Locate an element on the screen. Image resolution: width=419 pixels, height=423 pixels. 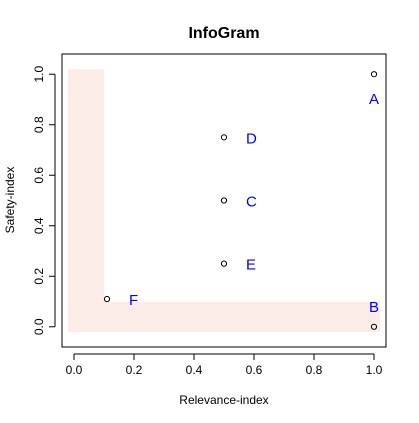
chart-title: InfoGram is located at coordinates (223, 33).